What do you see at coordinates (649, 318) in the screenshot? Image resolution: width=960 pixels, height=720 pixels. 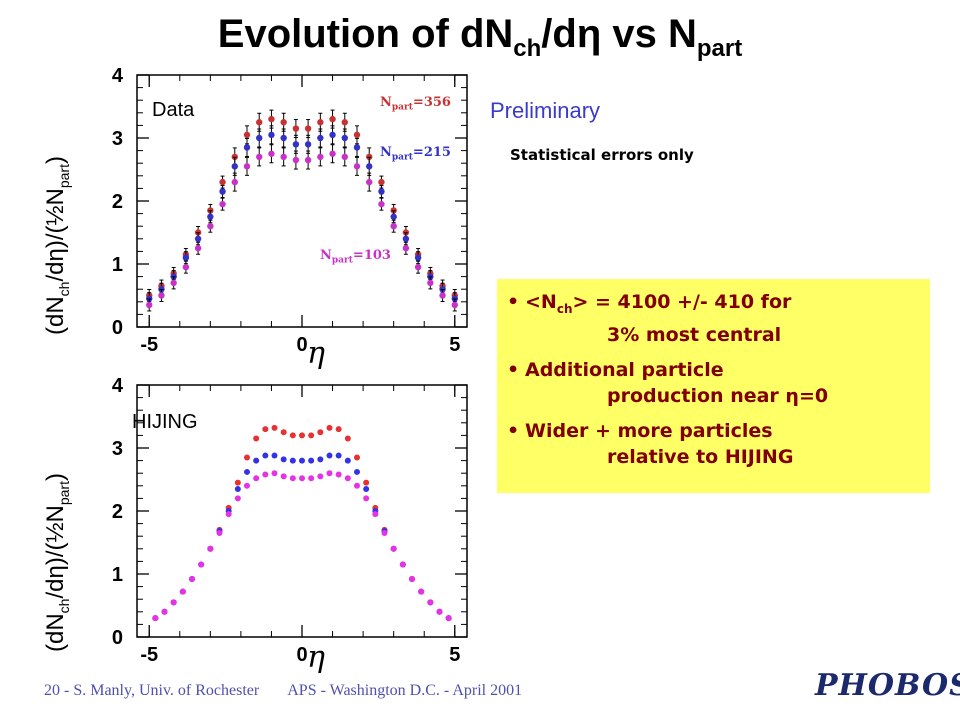 I see `summary-item: • <Nch> = 4100 +/- 410 for 3% most central` at bounding box center [649, 318].